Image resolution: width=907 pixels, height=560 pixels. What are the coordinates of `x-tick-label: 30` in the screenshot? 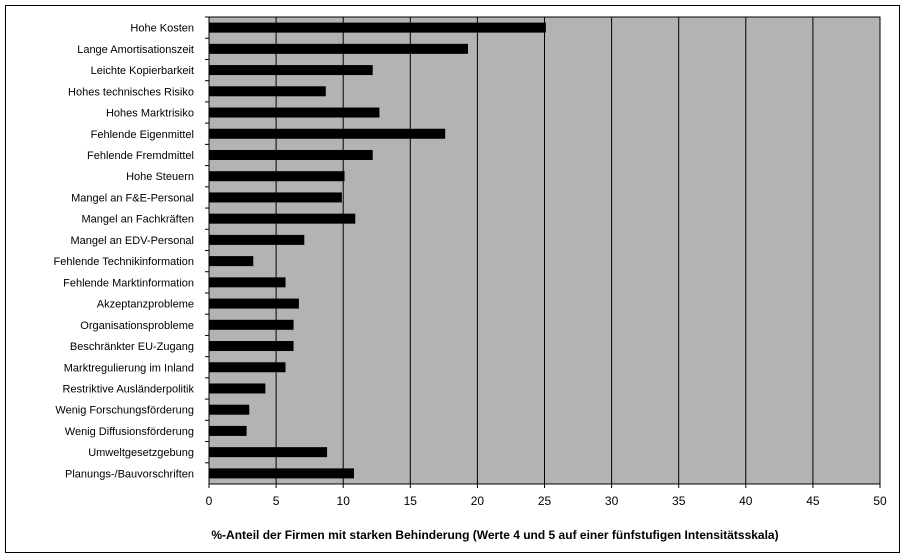 It's located at (612, 501).